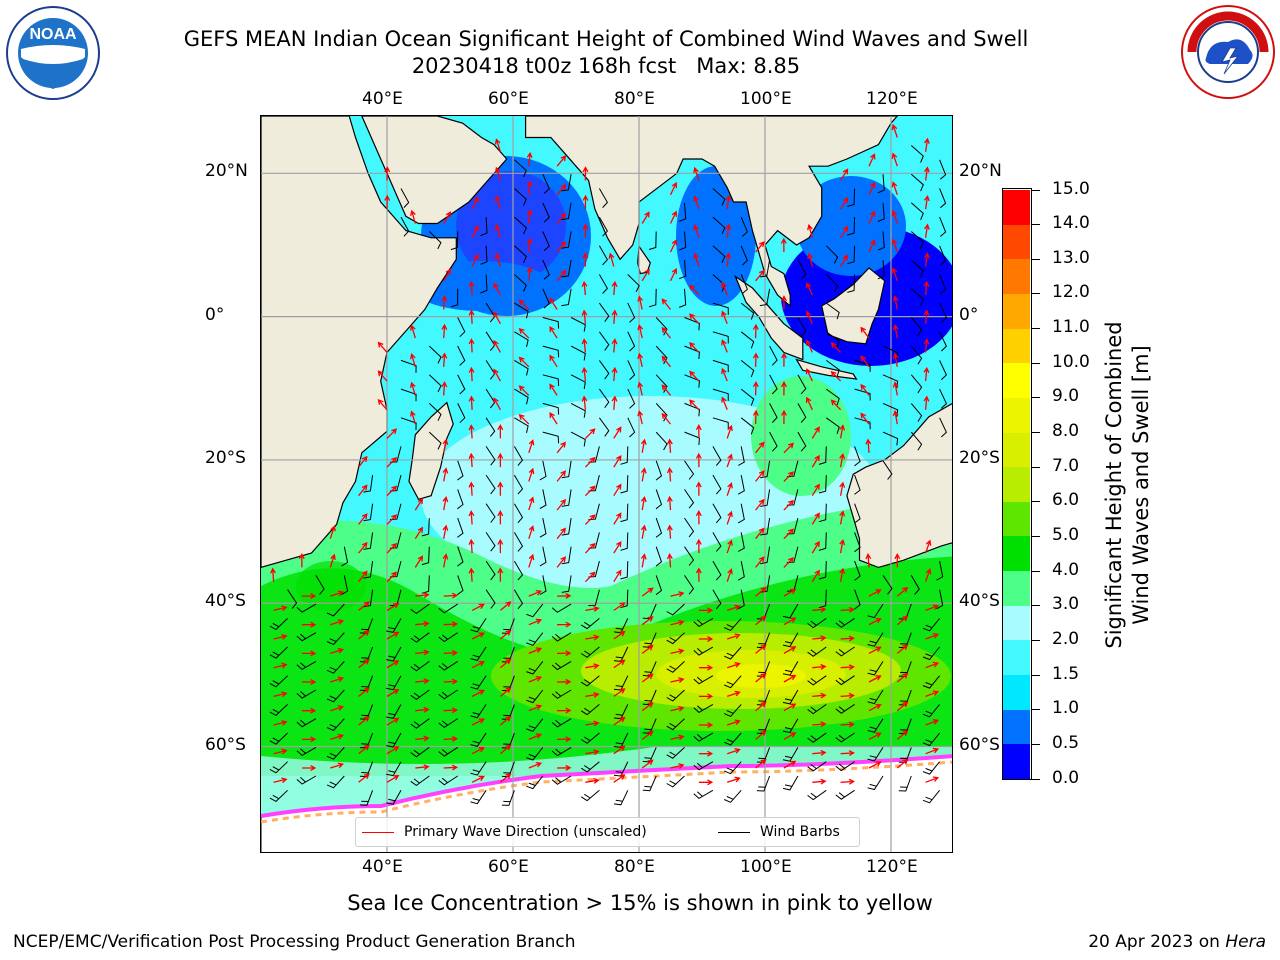 Image resolution: width=1280 pixels, height=960 pixels. Describe the element at coordinates (382, 99) in the screenshot. I see `lon-tick-label-top: 40°E` at that location.